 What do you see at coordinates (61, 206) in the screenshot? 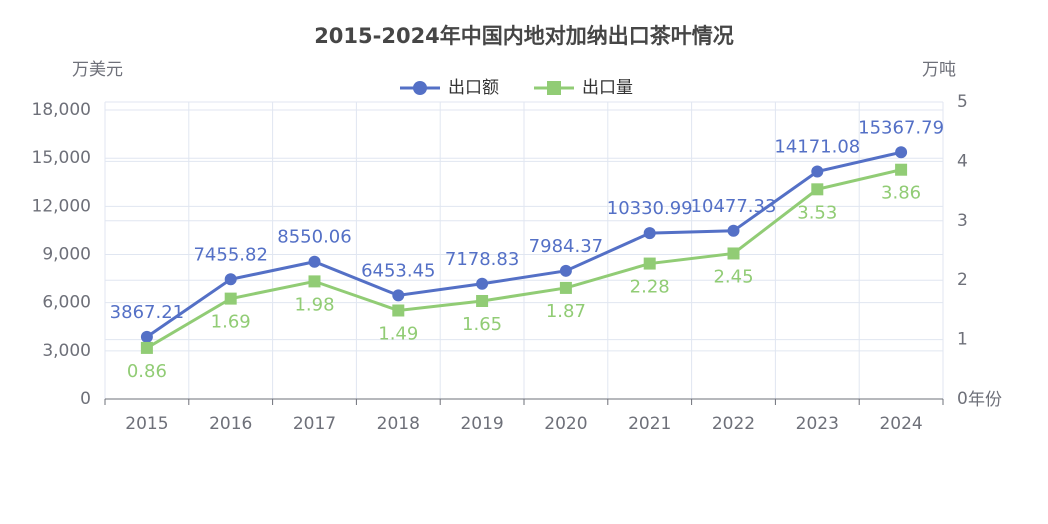
I see `y-tick-label: 12,000` at bounding box center [61, 206].